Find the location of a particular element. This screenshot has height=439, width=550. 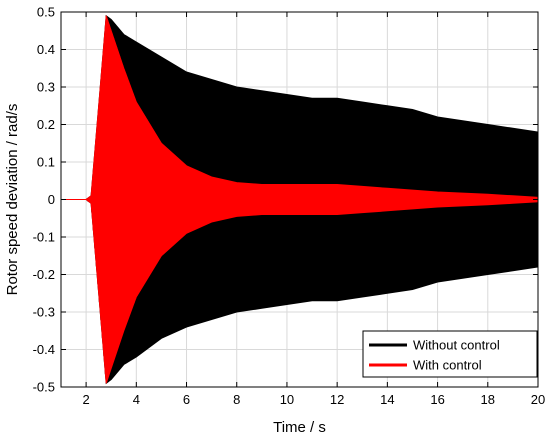

y-tick-label: -0.2 is located at coordinates (44, 274).